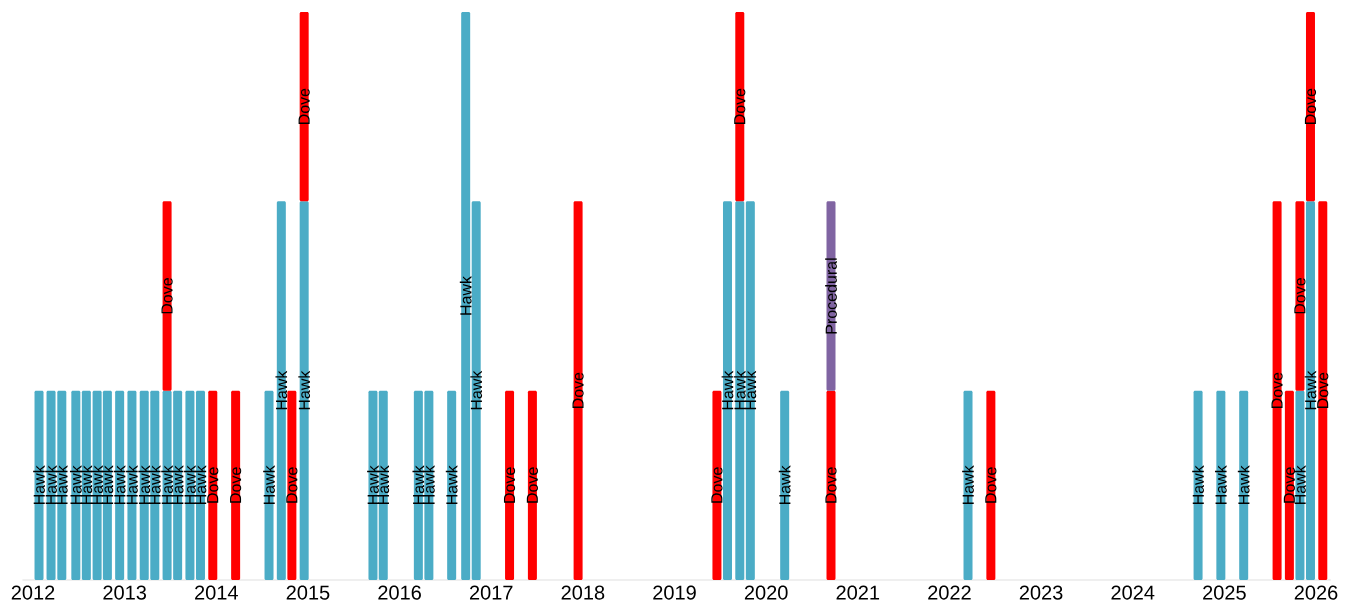 The height and width of the screenshot is (615, 1360). What do you see at coordinates (308, 592) in the screenshot?
I see `x-tick-label: 2015` at bounding box center [308, 592].